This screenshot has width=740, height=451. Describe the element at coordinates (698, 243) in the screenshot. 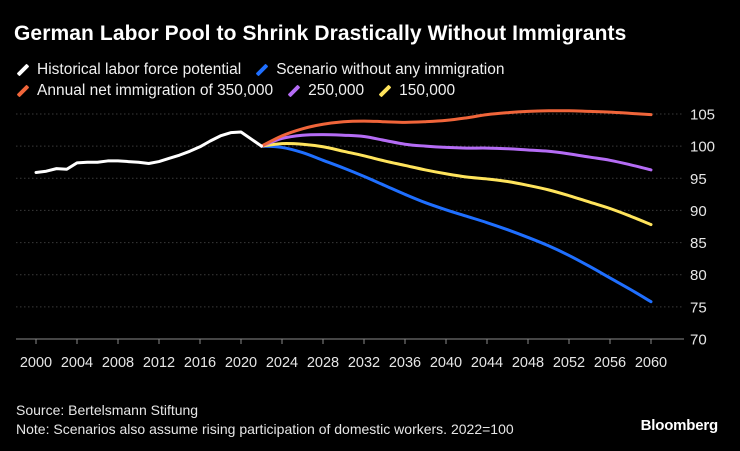

I see `y-tick-label-85: 85` at that location.